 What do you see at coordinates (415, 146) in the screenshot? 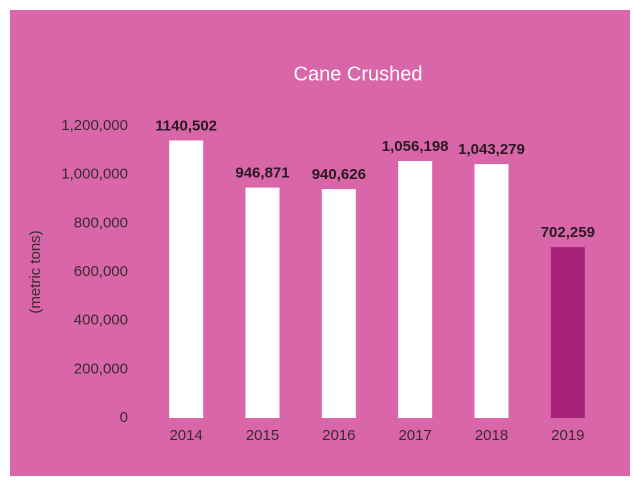
I see `data-label: 1,056,198` at bounding box center [415, 146].